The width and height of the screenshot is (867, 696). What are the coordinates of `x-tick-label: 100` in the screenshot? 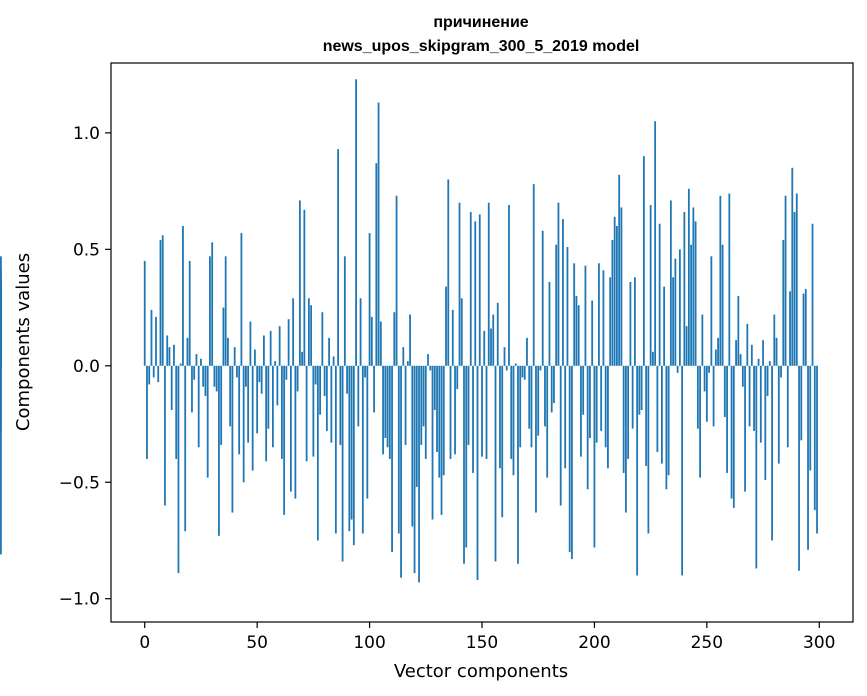 It's located at (369, 643).